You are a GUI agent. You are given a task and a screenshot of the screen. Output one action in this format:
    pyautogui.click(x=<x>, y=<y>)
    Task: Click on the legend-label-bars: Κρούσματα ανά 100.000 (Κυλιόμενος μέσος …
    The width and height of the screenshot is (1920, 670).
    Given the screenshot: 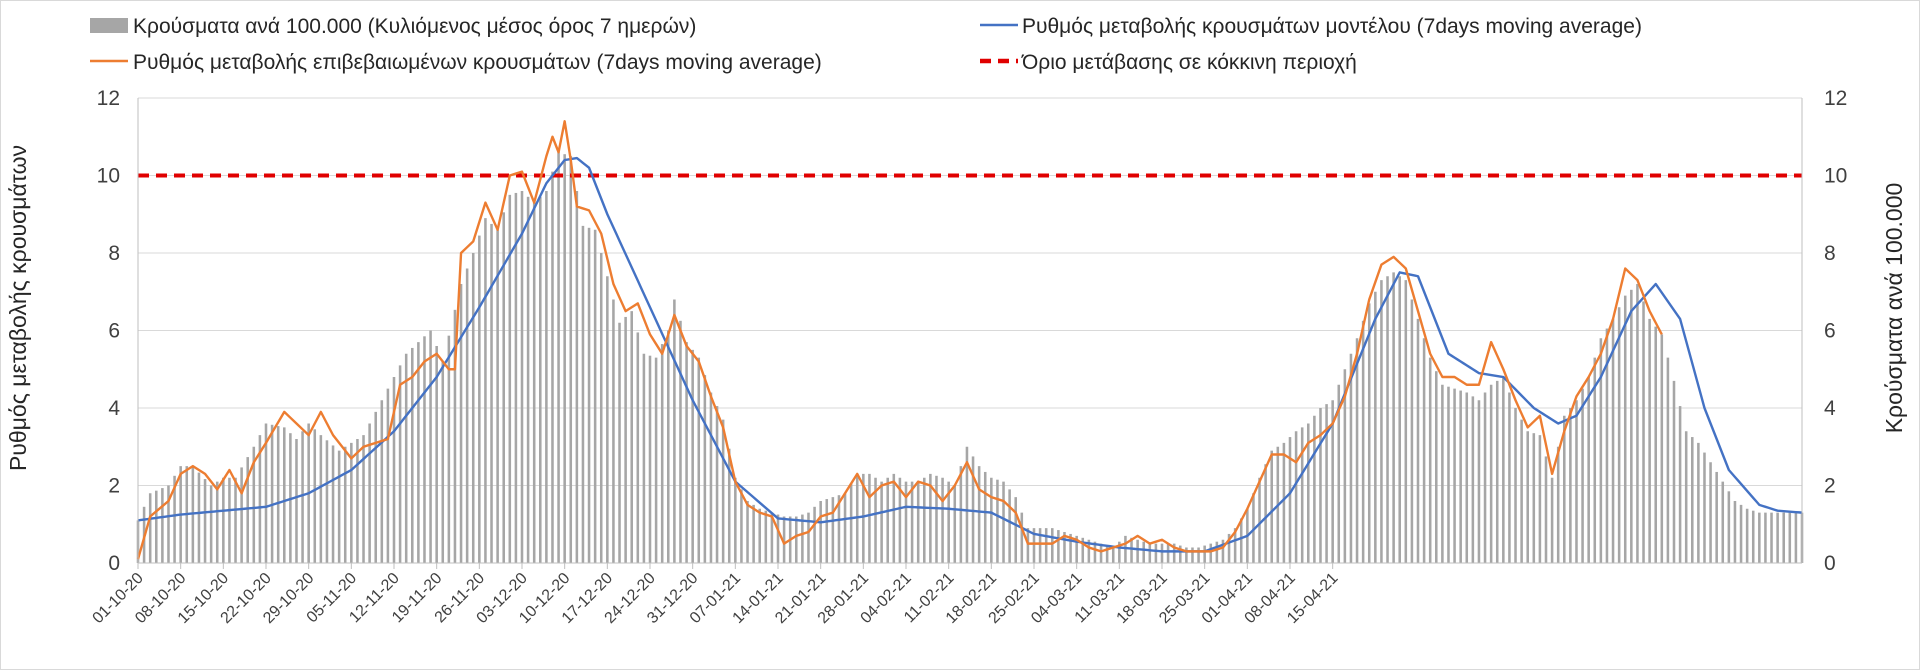 What is the action you would take?
    pyautogui.click(x=414, y=26)
    